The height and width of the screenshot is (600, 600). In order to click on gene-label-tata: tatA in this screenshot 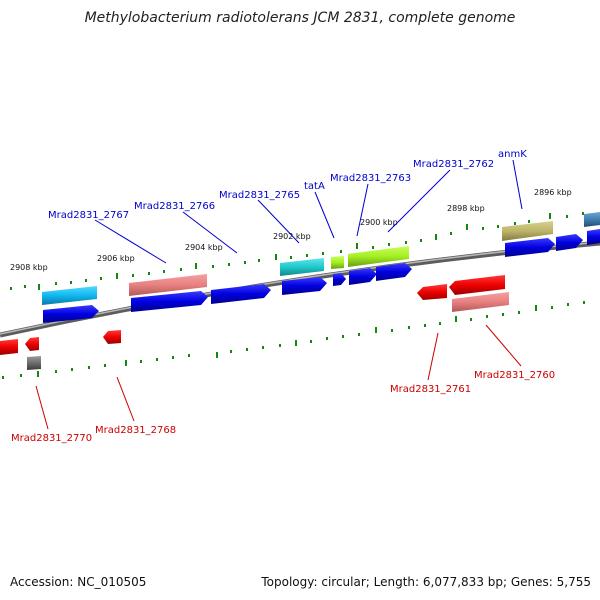, I will do `click(314, 186)`.